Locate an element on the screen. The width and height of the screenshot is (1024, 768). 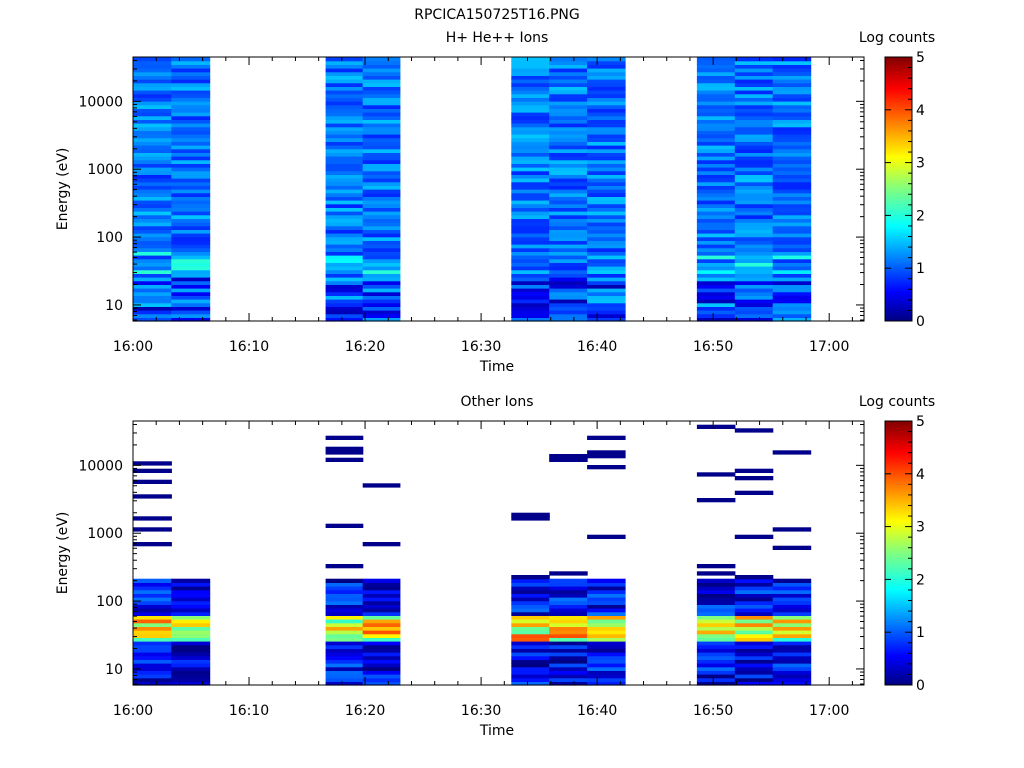
x-tick-label: 16:20 is located at coordinates (365, 347).